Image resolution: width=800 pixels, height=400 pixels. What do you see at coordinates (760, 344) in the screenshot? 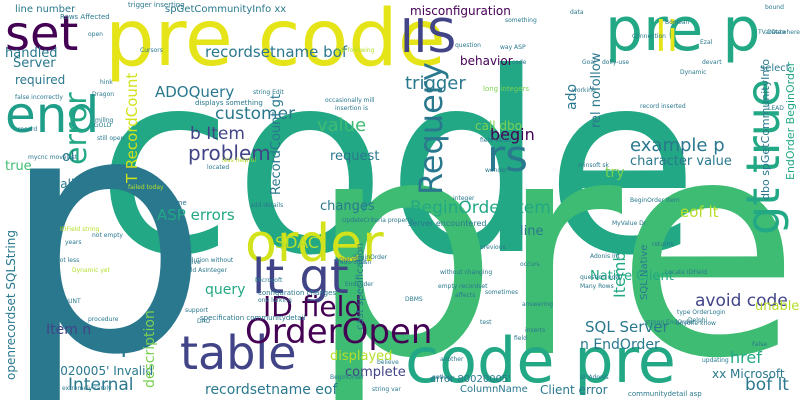
I see `cloud-word: False` at bounding box center [760, 344].